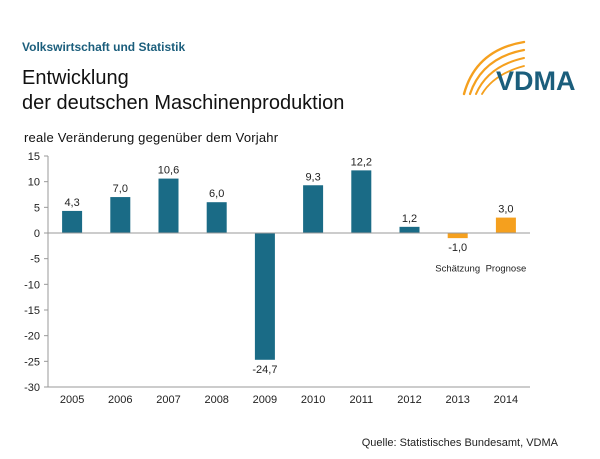  Describe the element at coordinates (32, 388) in the screenshot. I see `y-tick-label: -30` at that location.